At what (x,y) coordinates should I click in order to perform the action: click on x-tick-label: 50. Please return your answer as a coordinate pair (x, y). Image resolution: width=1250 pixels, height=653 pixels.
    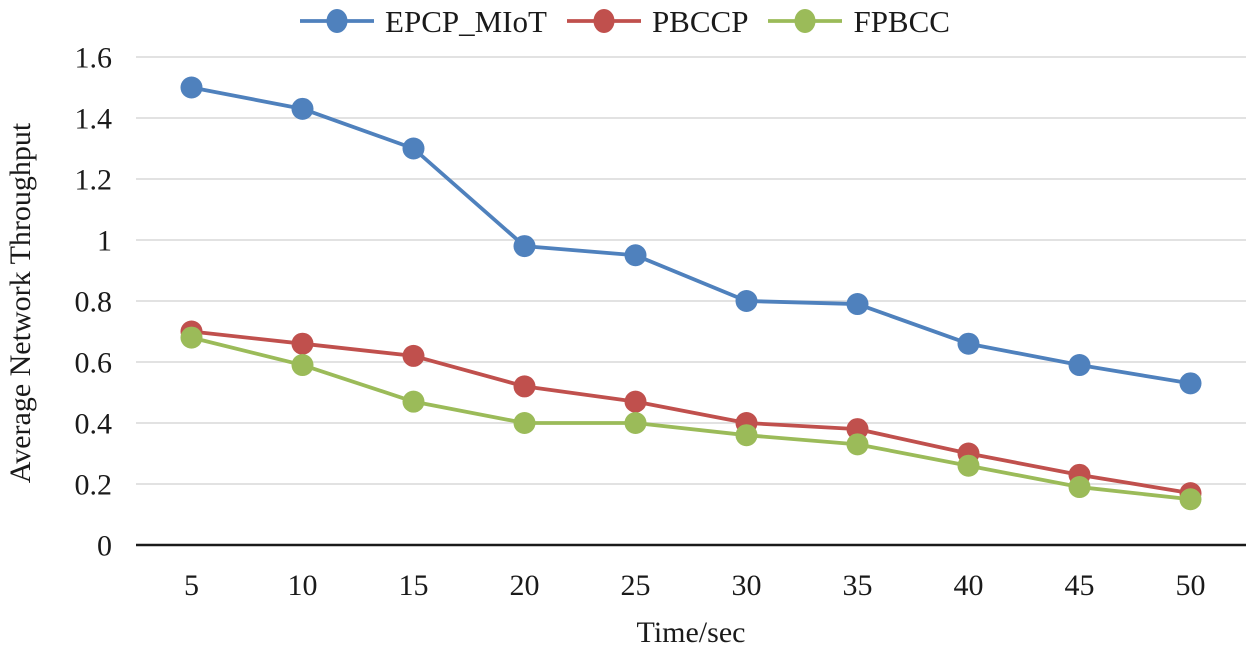
    Looking at the image, I should click on (1191, 585).